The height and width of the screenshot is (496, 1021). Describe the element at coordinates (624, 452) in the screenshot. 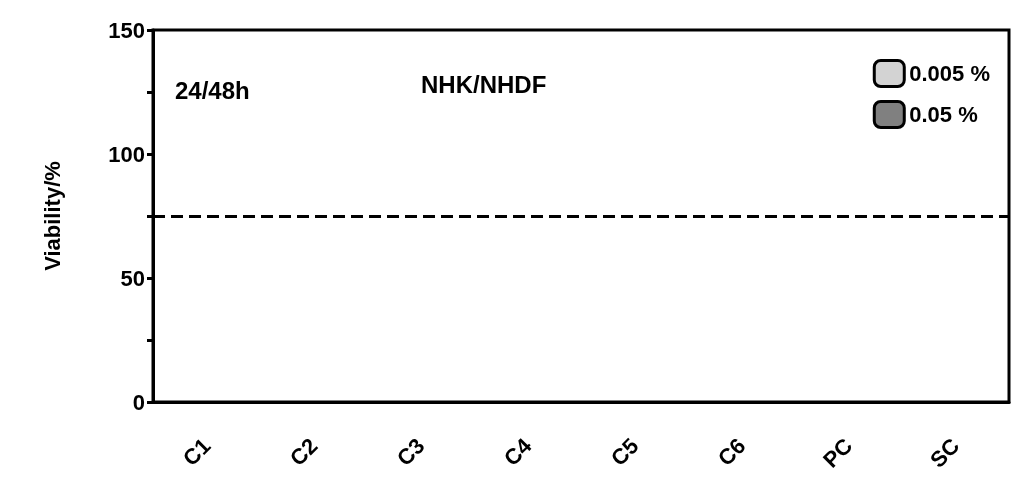

I see `x-tick-label: C5` at that location.